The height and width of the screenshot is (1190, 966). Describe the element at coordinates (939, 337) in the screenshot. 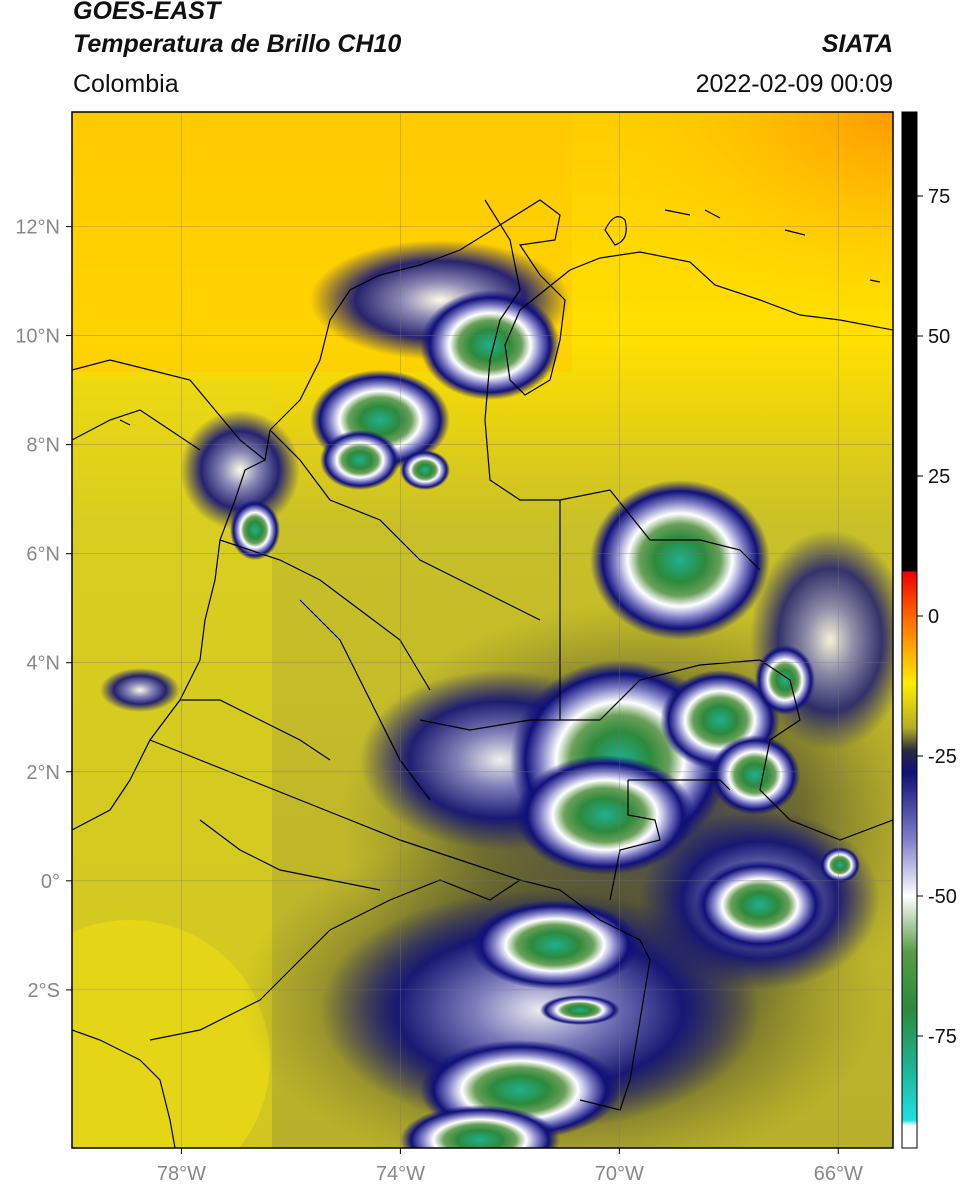

I see `colorbar-tick-label: 50` at that location.